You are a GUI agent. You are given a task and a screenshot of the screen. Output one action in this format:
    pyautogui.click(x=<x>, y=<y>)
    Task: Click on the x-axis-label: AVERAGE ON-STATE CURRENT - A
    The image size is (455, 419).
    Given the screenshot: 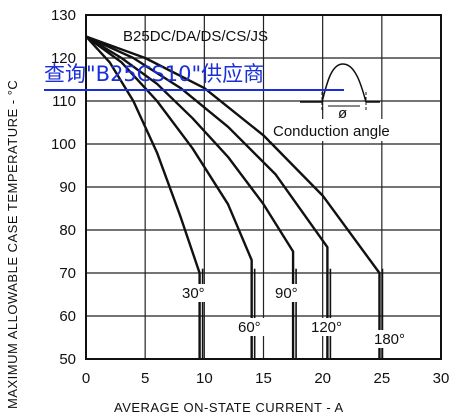 What is the action you would take?
    pyautogui.click(x=229, y=407)
    